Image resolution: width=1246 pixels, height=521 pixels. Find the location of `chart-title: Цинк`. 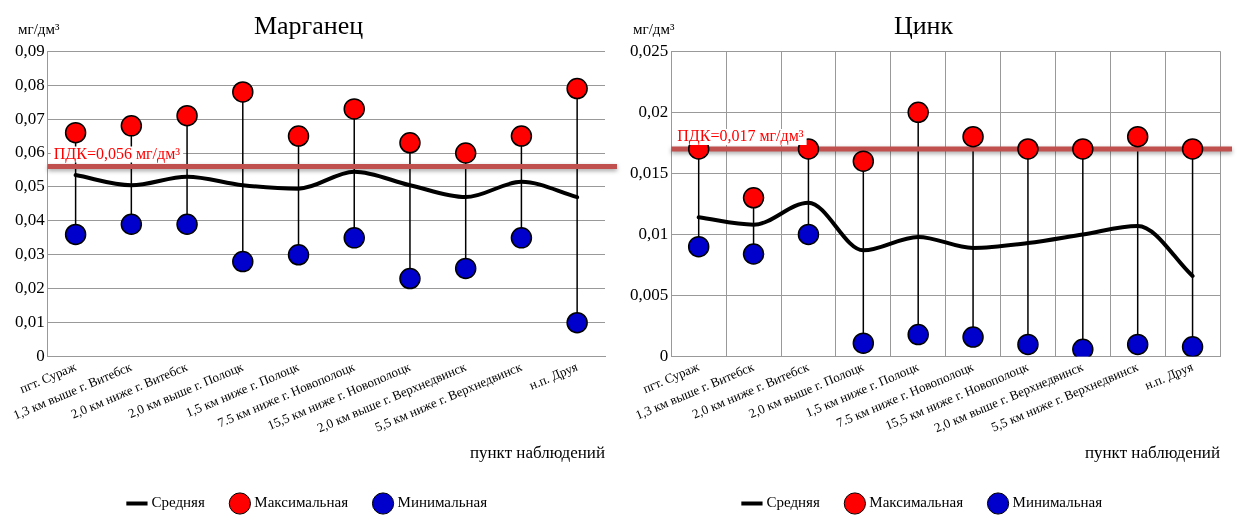

chart-title: Цинк is located at coordinates (923, 26).